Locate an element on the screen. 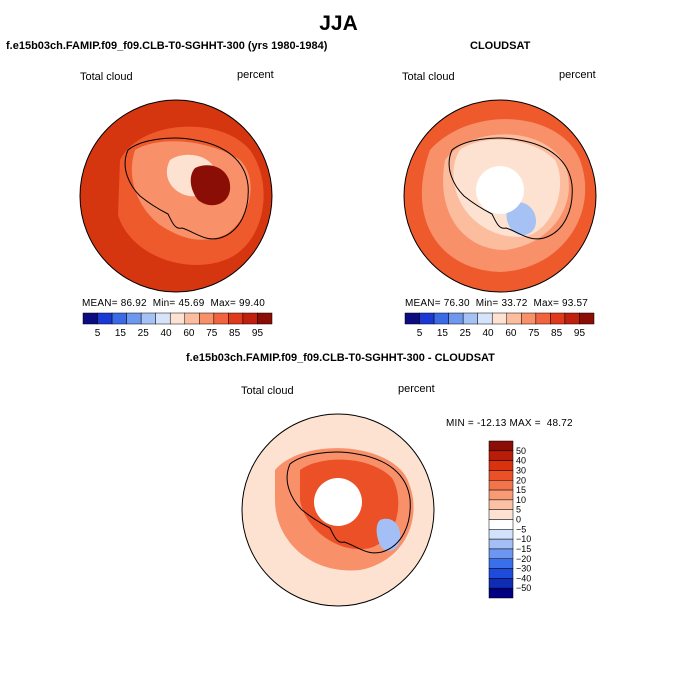  panel3-max-label: MAX = is located at coordinates (525, 423).